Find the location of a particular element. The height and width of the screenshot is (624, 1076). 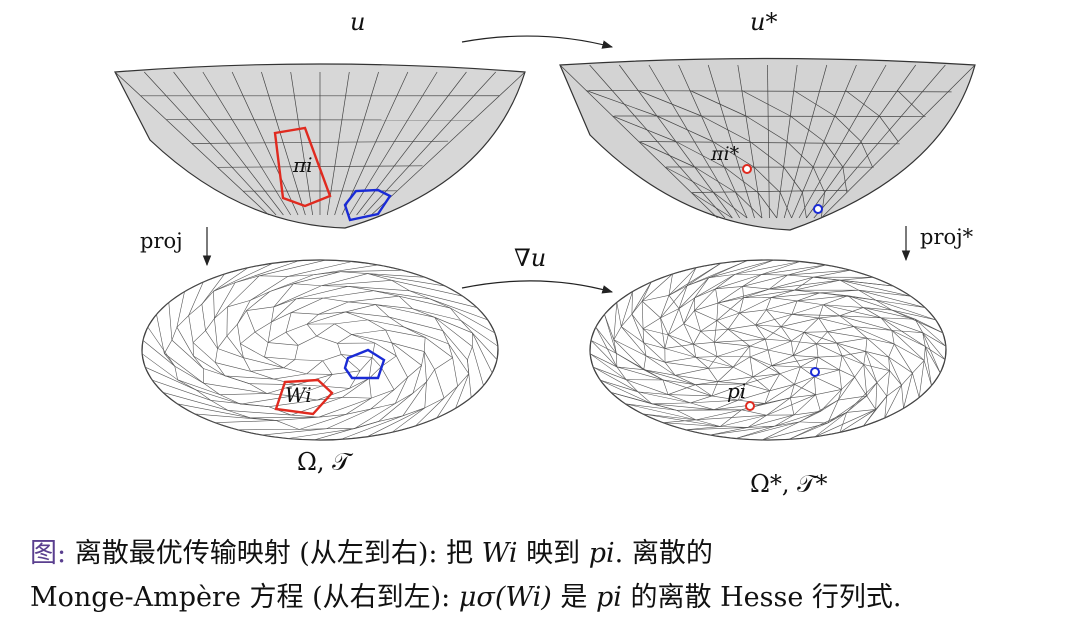

arrow-u-to-u-star is located at coordinates (537, 42).